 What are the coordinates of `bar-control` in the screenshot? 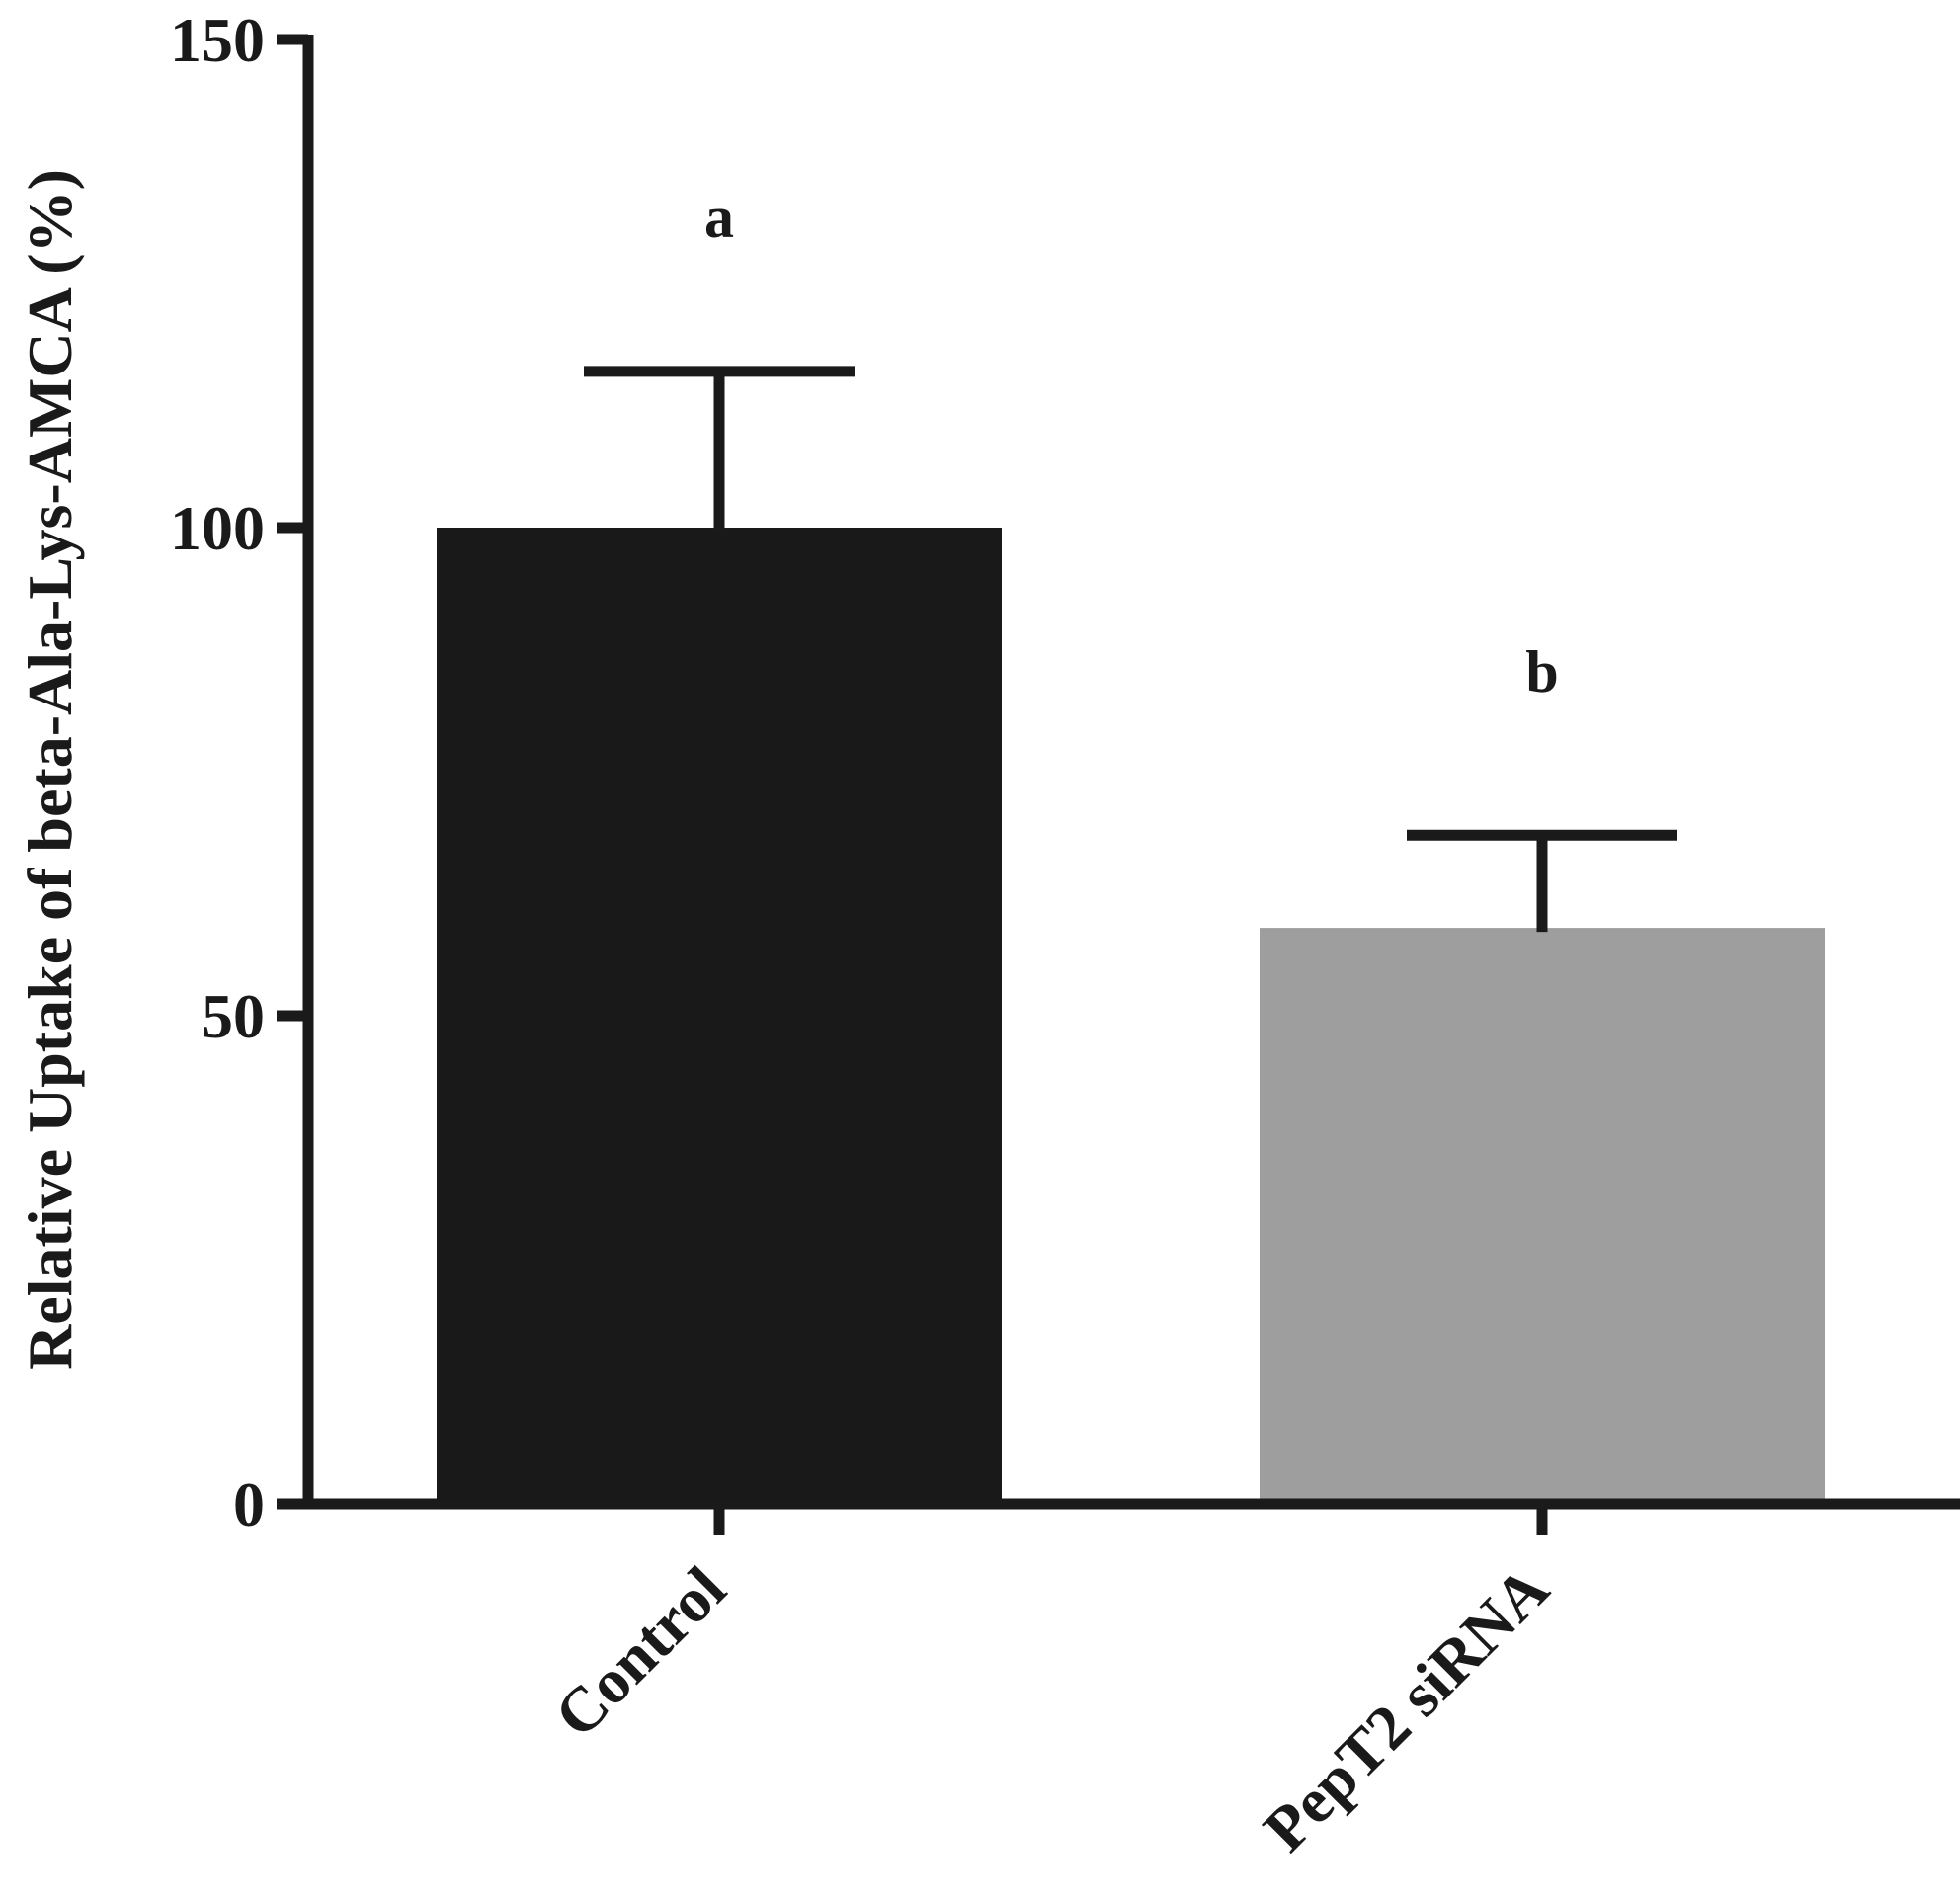 It's located at (719, 1016).